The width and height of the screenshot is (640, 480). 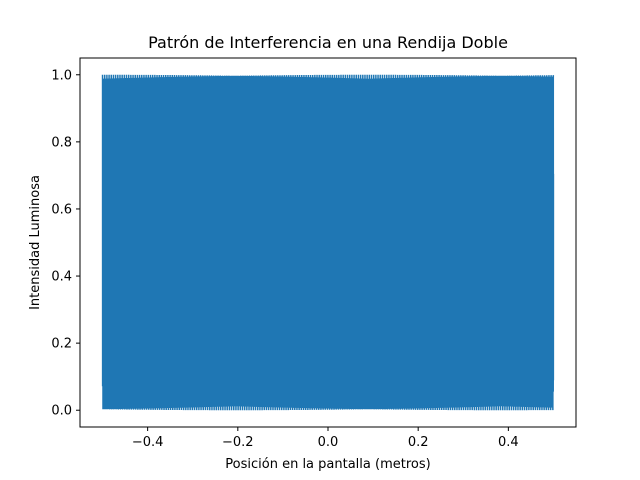 I want to click on y-tick-label: 0.2, so click(x=61, y=344).